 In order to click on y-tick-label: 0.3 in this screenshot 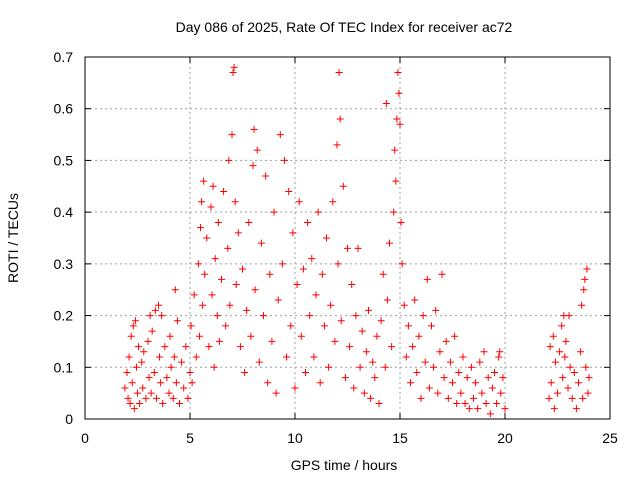, I will do `click(64, 264)`.